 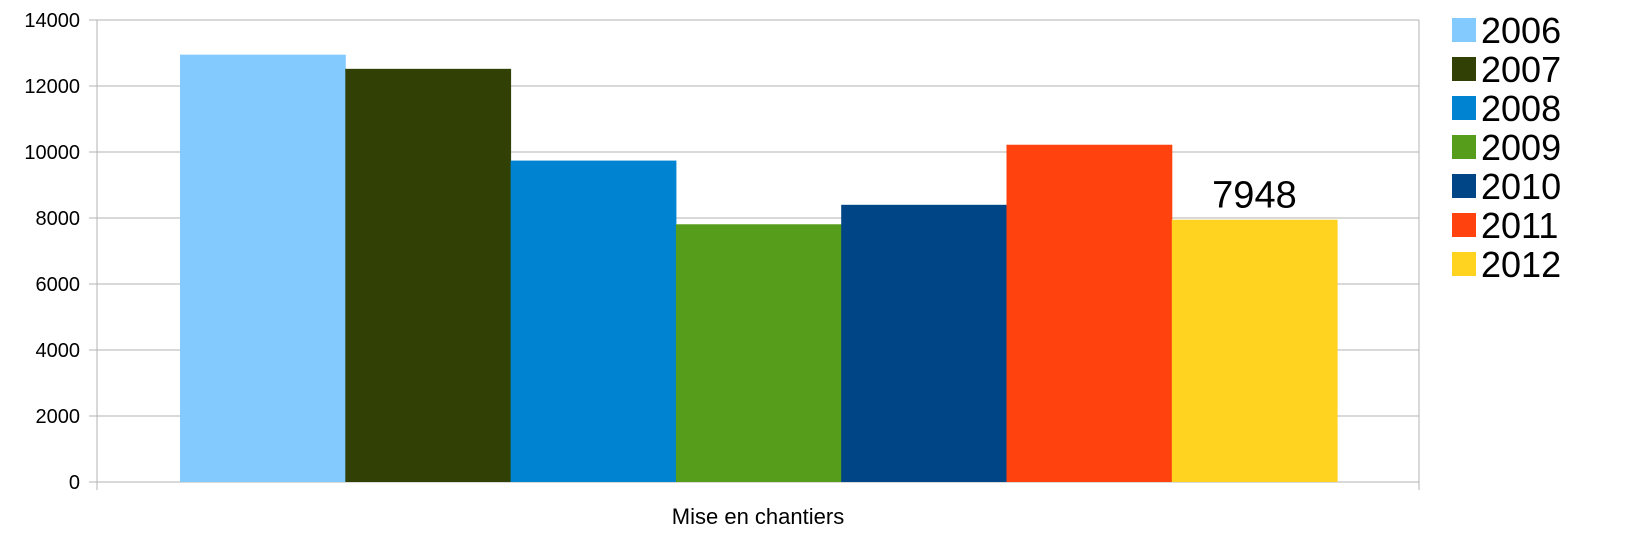 I want to click on legend-swatch-2006, so click(x=1464, y=30).